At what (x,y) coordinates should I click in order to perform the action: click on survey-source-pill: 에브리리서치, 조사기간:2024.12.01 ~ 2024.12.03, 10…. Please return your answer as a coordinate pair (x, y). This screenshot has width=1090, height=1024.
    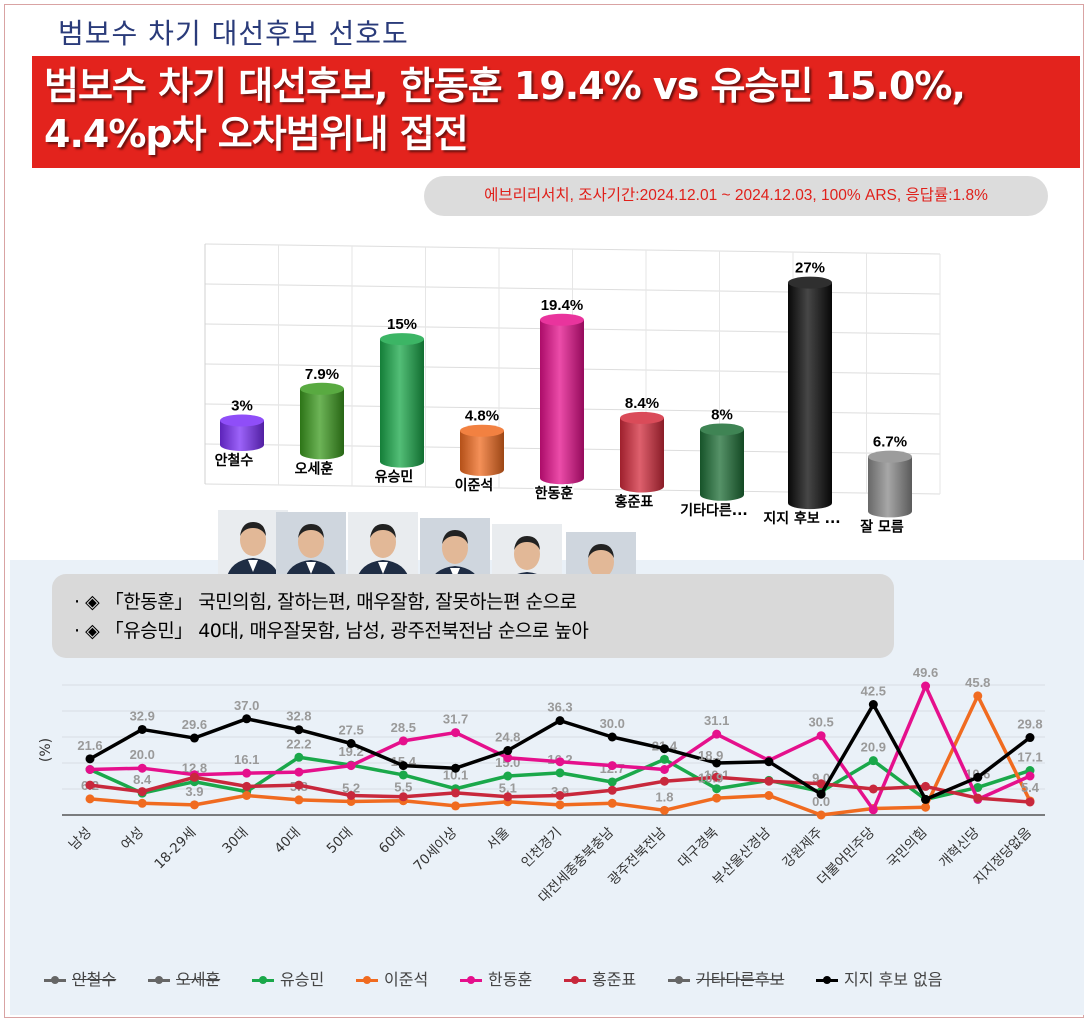
    Looking at the image, I should click on (736, 196).